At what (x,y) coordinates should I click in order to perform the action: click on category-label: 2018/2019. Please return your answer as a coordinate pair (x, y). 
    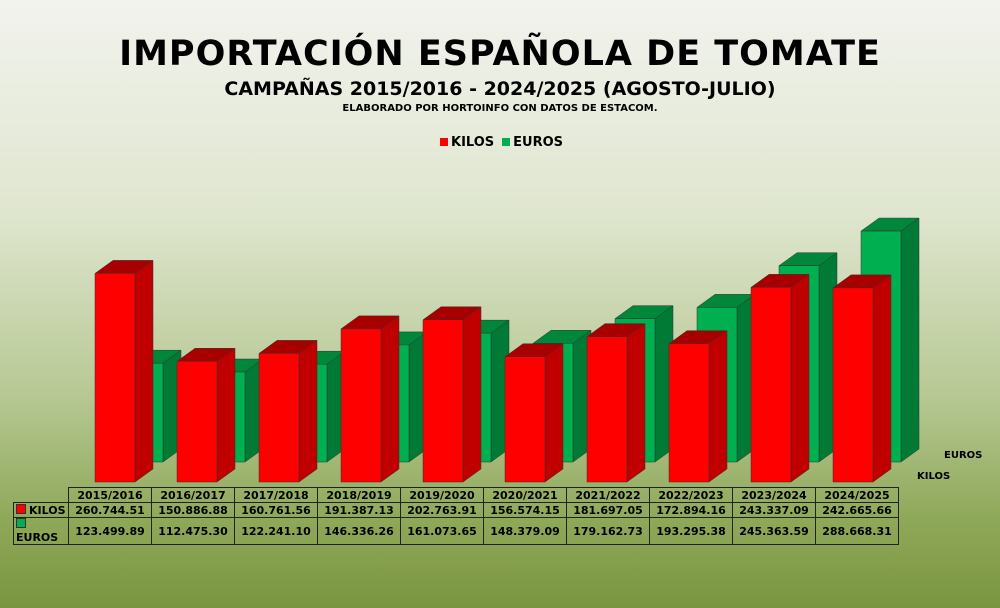
    Looking at the image, I should click on (359, 495).